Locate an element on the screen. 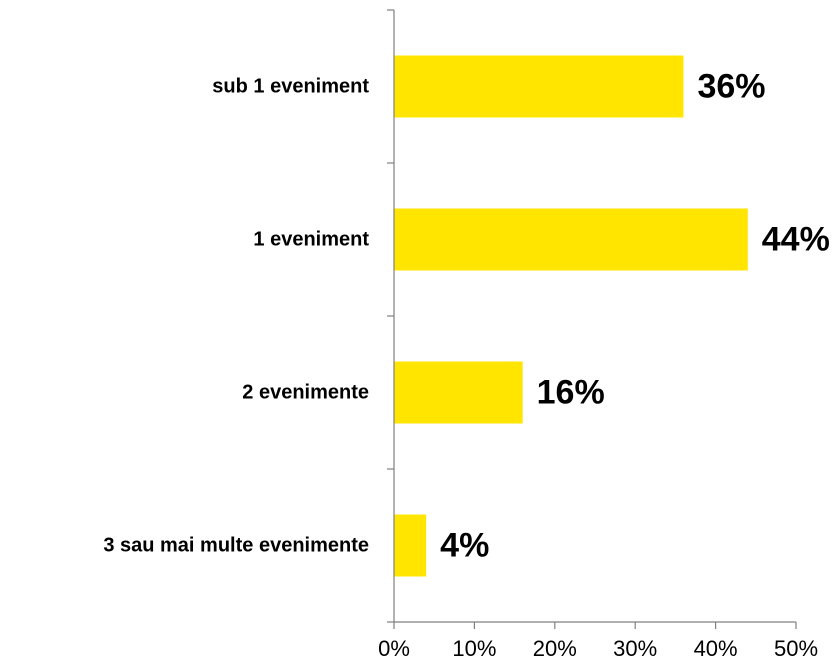  x-tick-label: 30% is located at coordinates (635, 648).